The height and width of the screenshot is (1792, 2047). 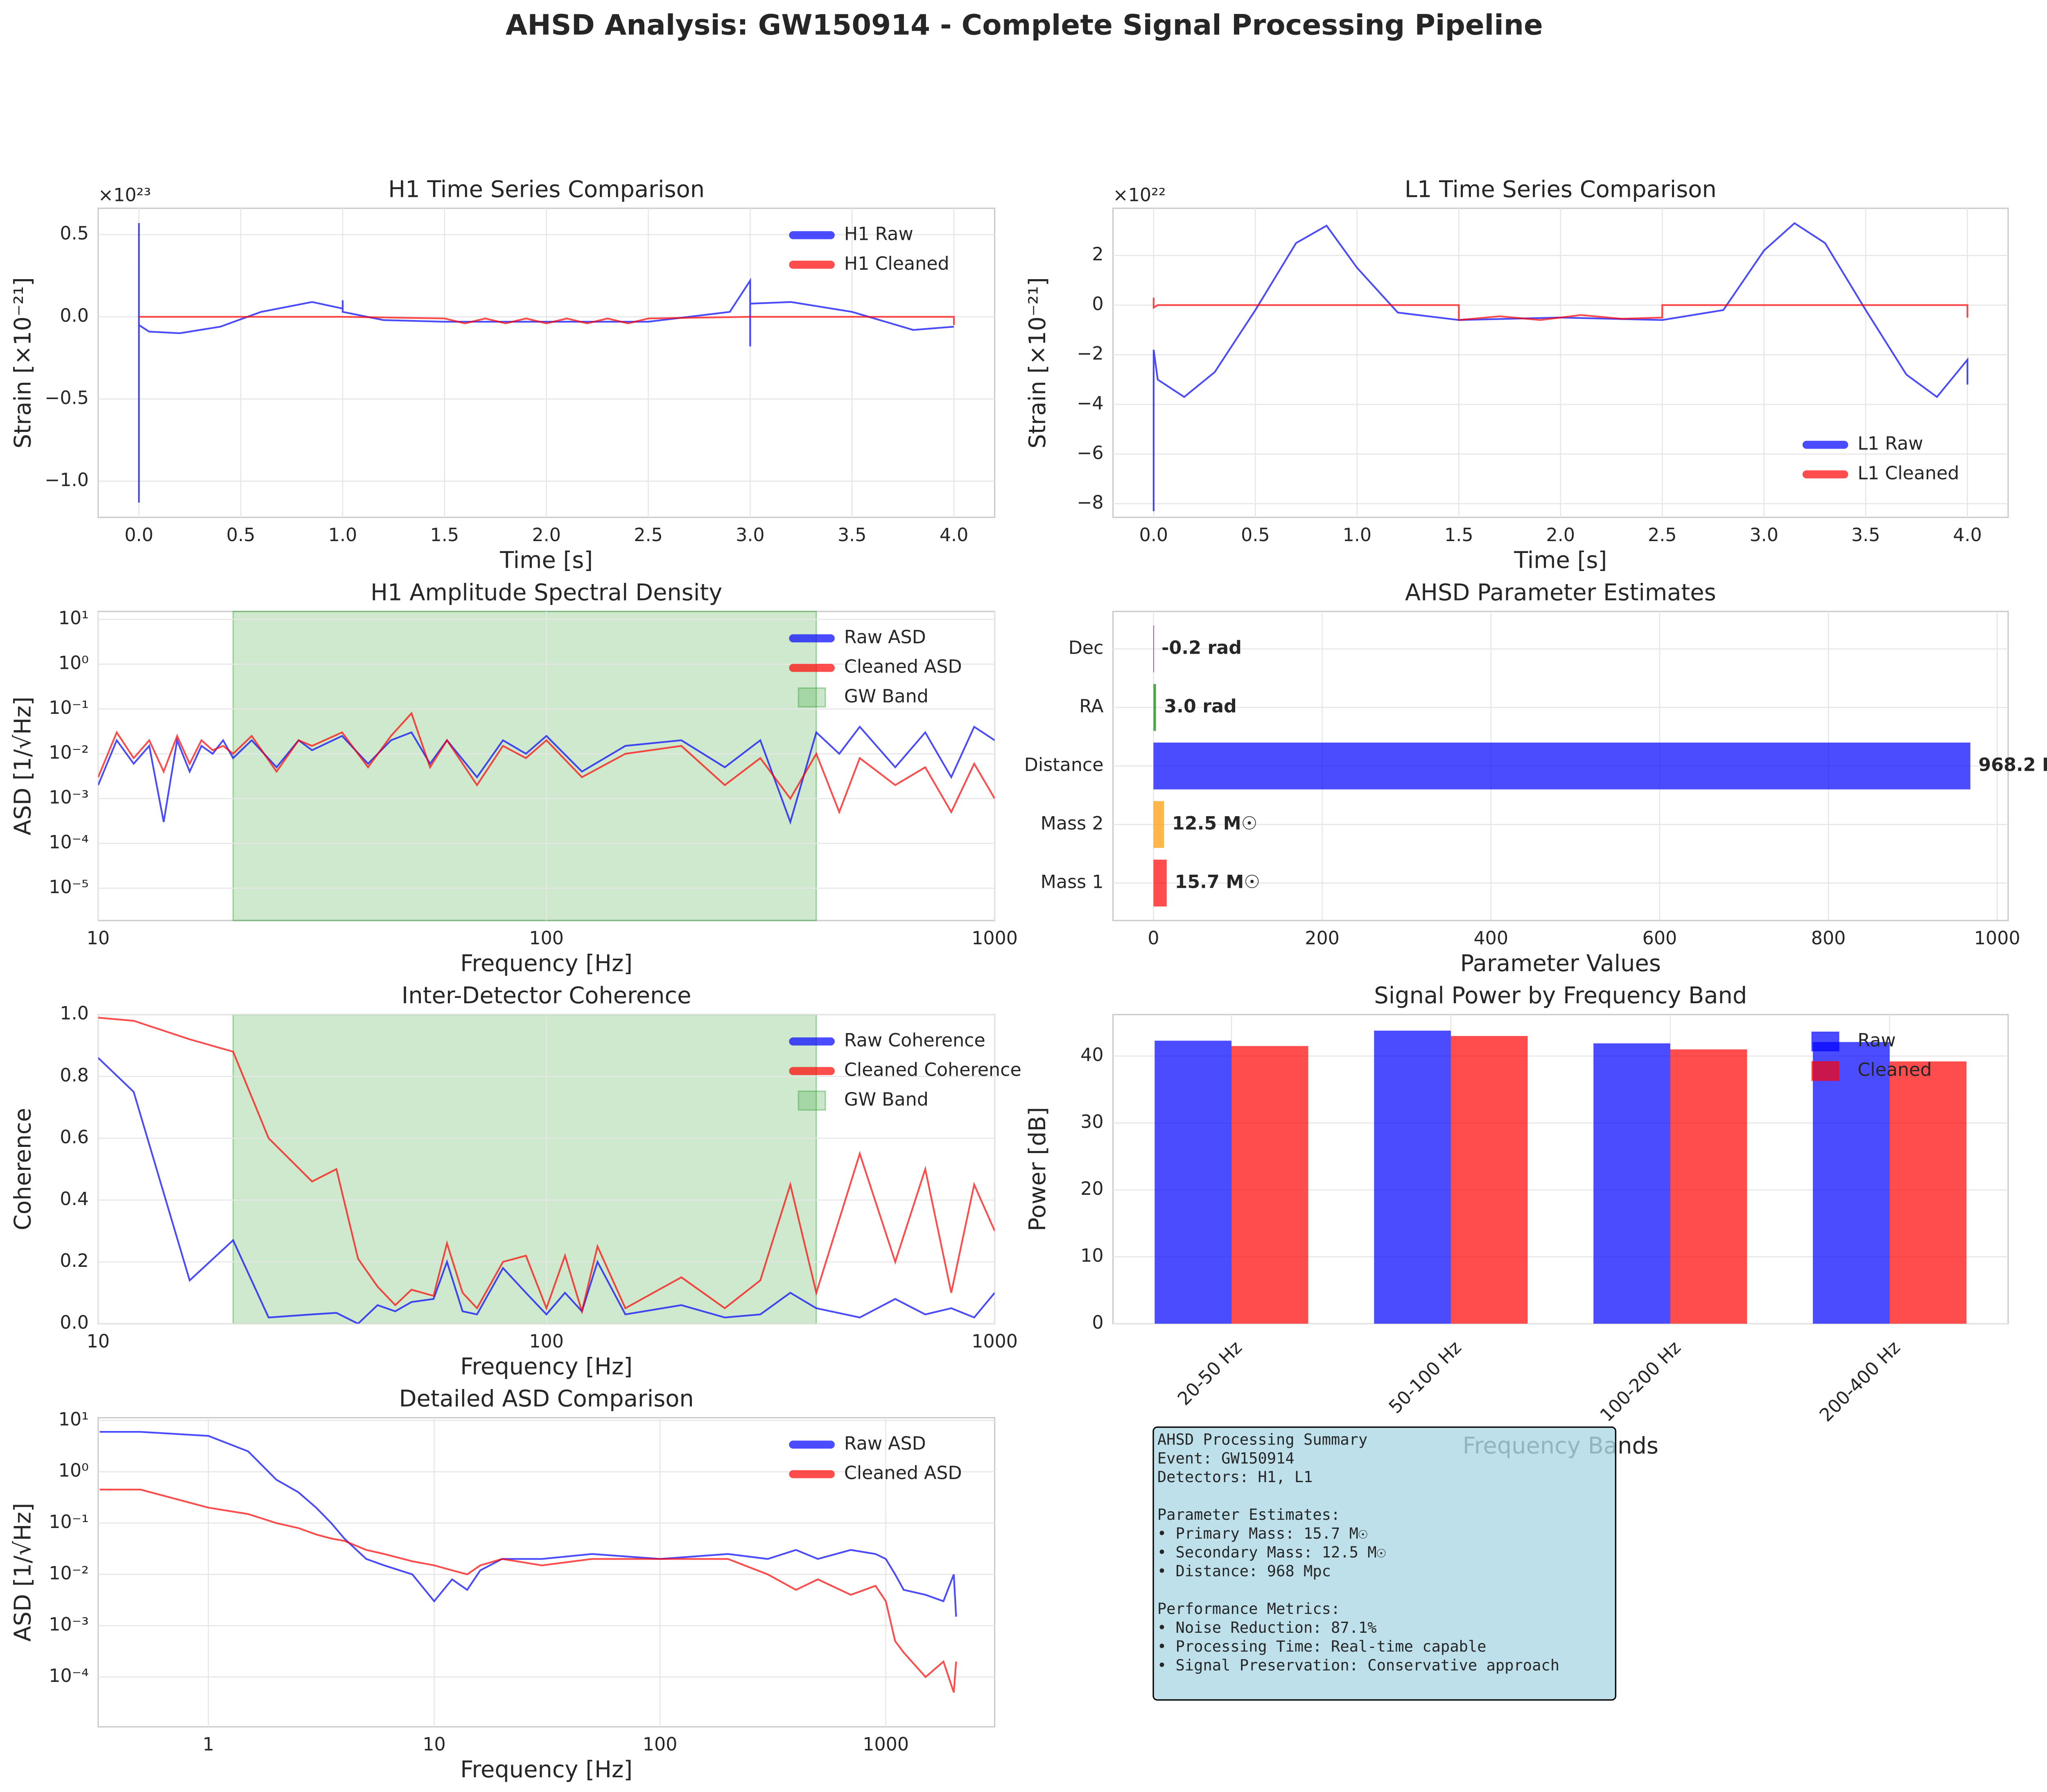 I want to click on panel-title: Inter-Detector Coherence, so click(x=546, y=995).